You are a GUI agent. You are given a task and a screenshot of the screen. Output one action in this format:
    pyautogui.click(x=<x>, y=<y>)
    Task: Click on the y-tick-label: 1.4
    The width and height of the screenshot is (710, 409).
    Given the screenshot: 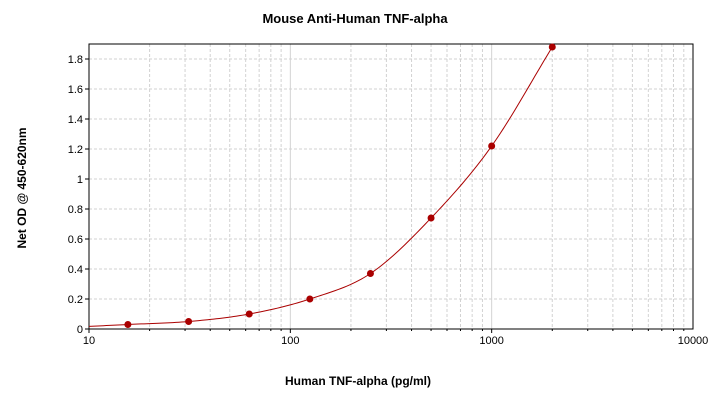 What is the action you would take?
    pyautogui.click(x=75, y=120)
    